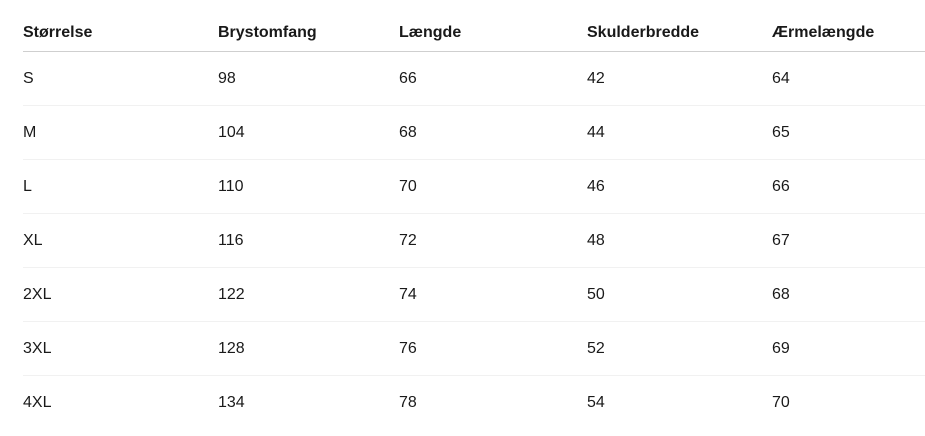 This screenshot has height=436, width=925. Describe the element at coordinates (120, 240) in the screenshot. I see `size-label-cell: XL` at that location.